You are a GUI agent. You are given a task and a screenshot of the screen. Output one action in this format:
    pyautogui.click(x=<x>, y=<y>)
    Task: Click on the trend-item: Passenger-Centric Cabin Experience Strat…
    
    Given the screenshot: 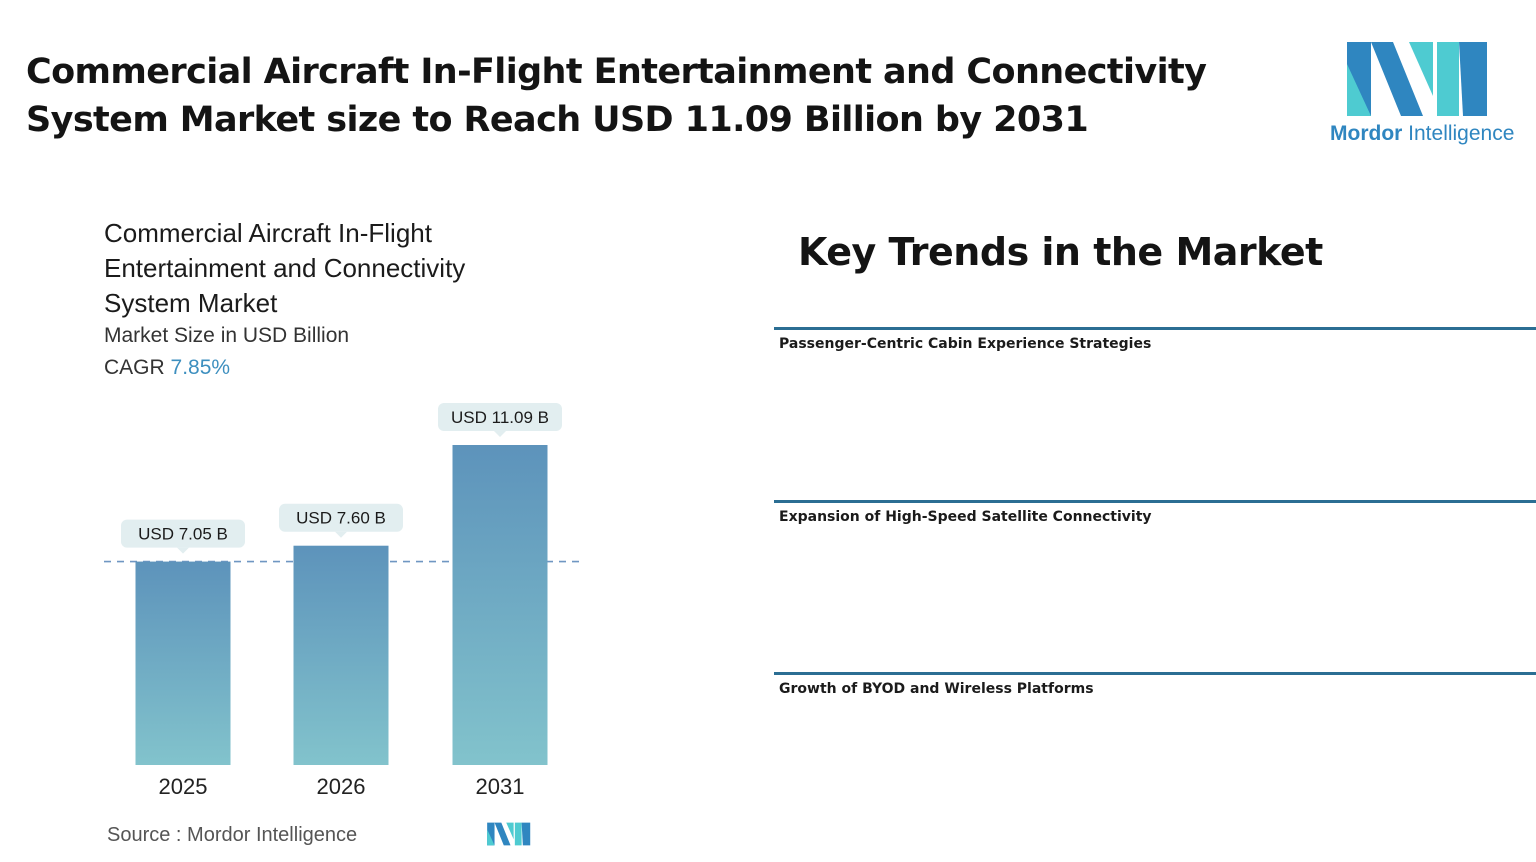 What is the action you would take?
    pyautogui.click(x=1155, y=408)
    